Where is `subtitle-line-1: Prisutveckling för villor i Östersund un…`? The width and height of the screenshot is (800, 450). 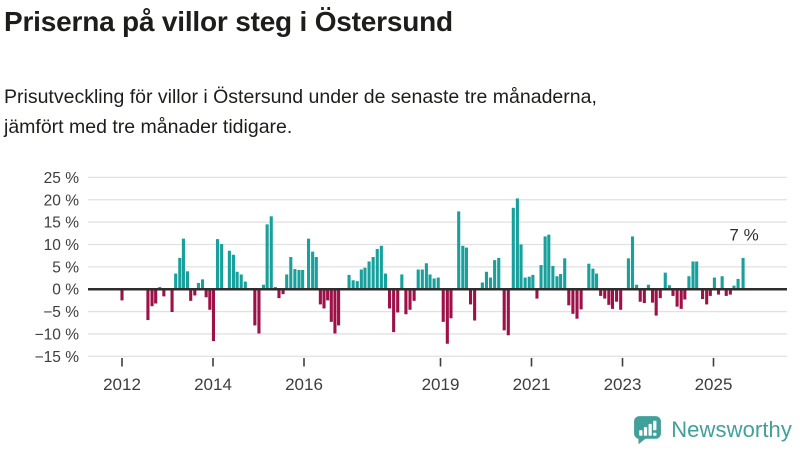 subtitle-line-1: Prisutveckling för villor i Östersund un… is located at coordinates (300, 97).